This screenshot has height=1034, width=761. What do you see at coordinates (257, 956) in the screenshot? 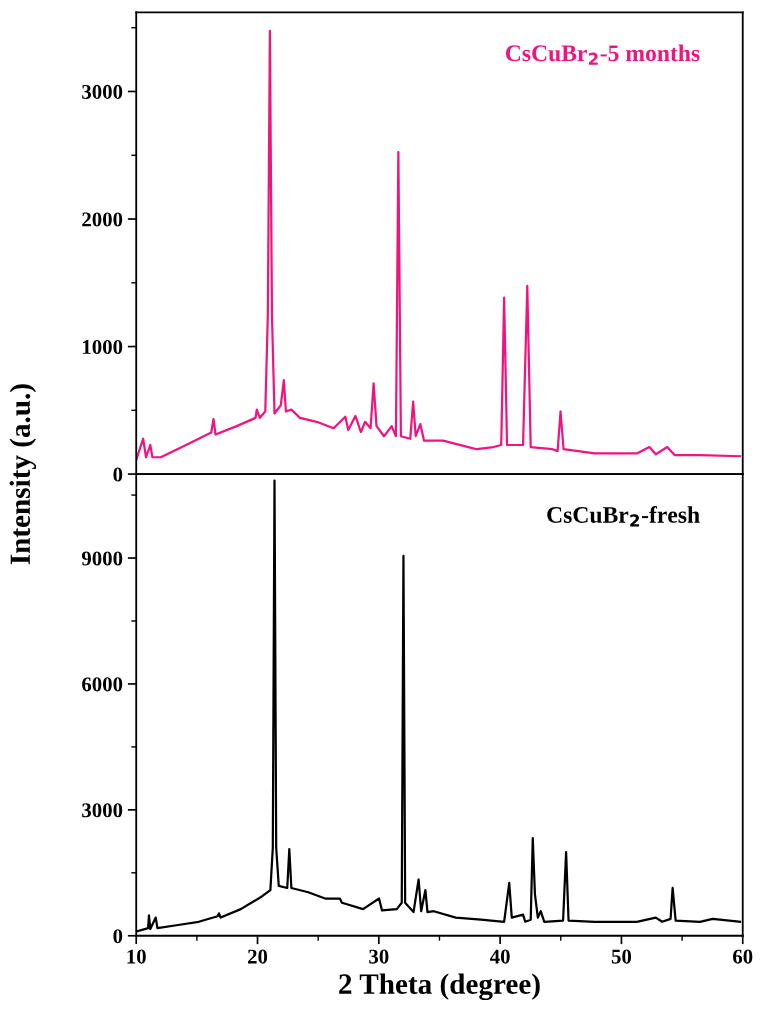
I see `x-tick-label: 20` at bounding box center [257, 956].